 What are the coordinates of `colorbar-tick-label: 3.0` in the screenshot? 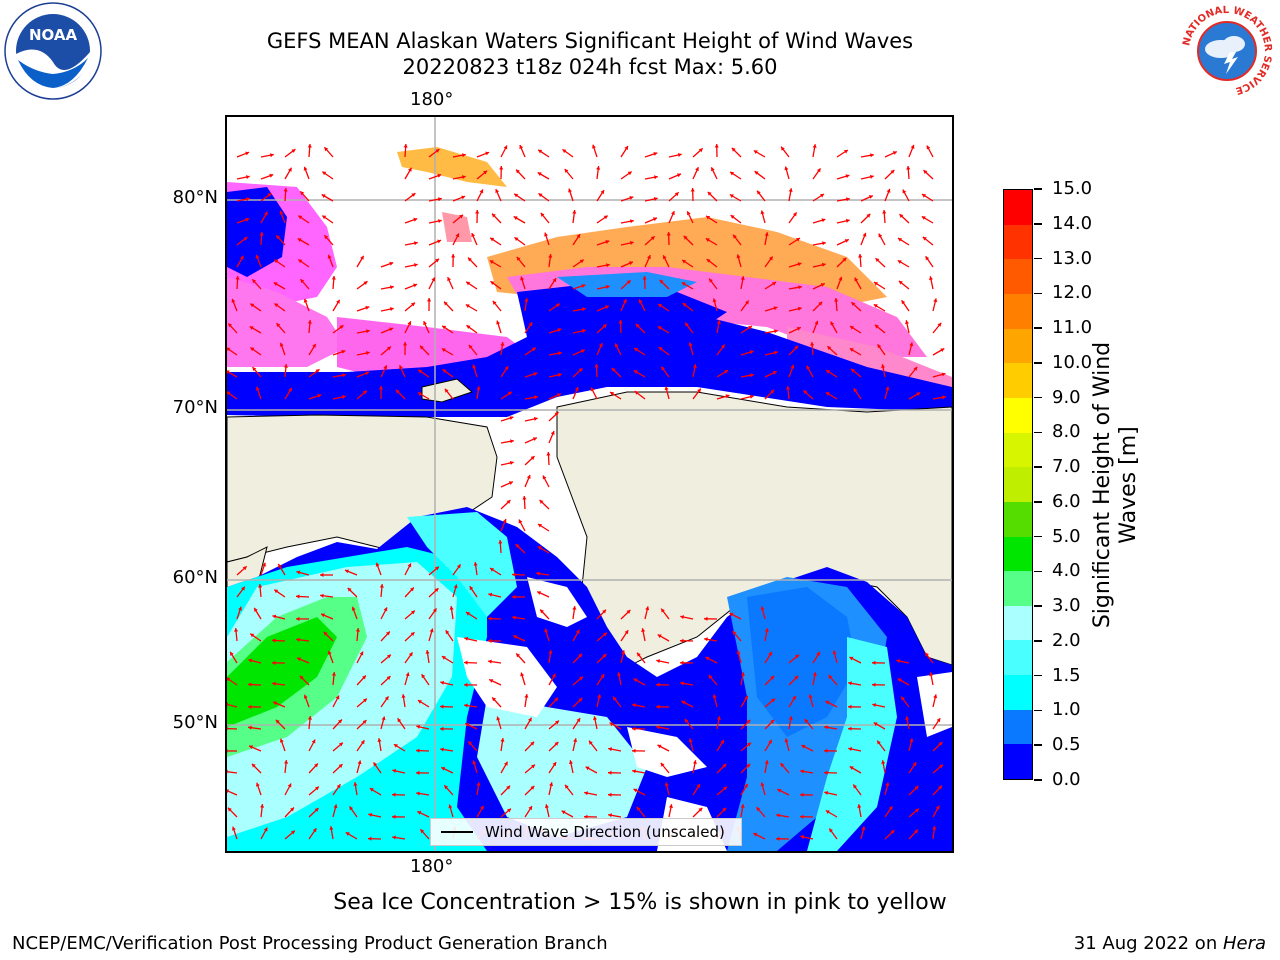 It's located at (1066, 606).